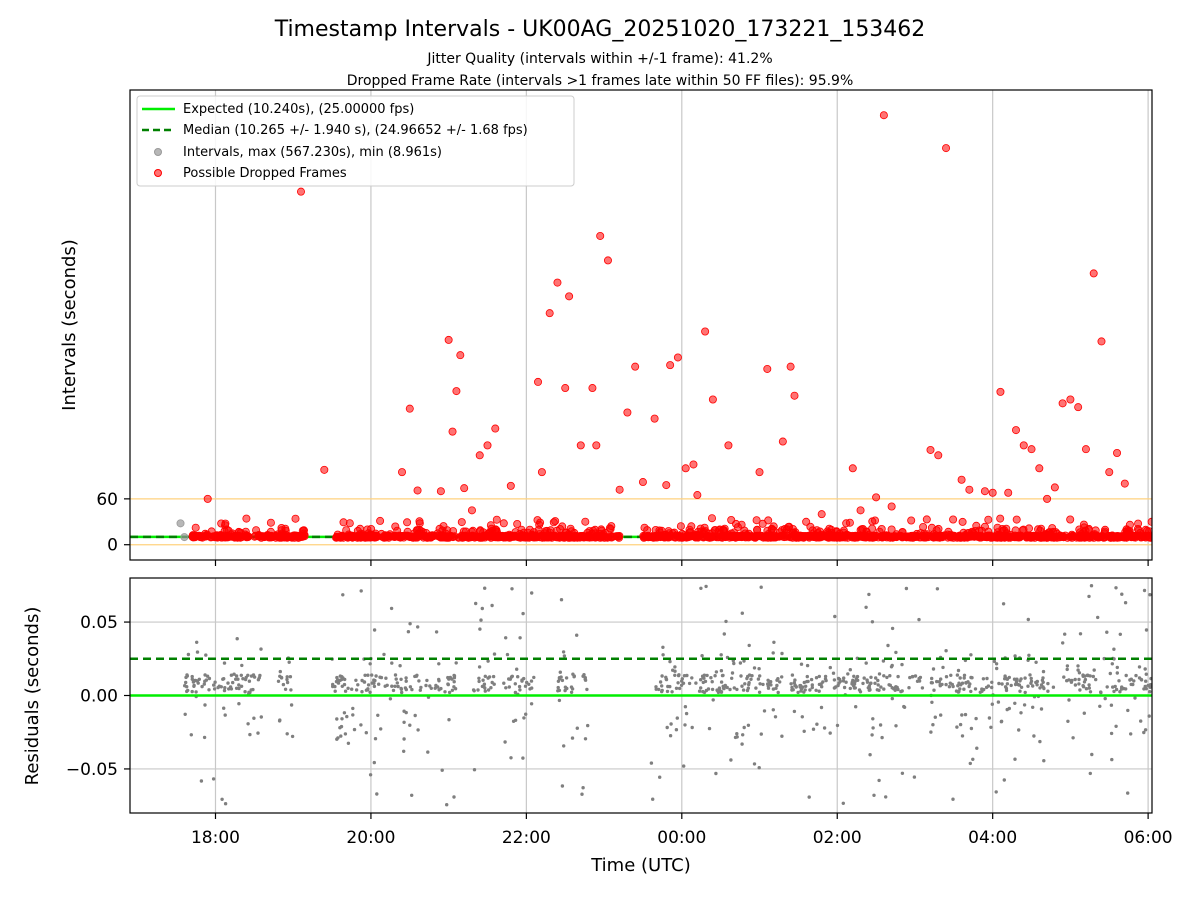 This screenshot has height=900, width=1200. What do you see at coordinates (99, 623) in the screenshot?
I see `residuals-y-tick-label: 0.05` at bounding box center [99, 623].